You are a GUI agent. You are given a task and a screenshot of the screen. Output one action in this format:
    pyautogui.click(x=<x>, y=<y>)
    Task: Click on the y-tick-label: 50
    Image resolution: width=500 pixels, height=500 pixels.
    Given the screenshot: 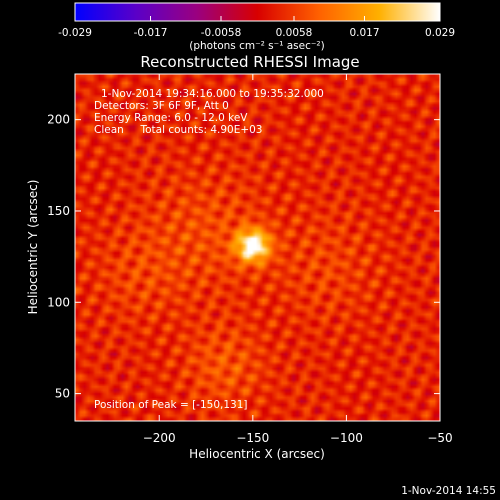 What is the action you would take?
    pyautogui.click(x=62, y=394)
    